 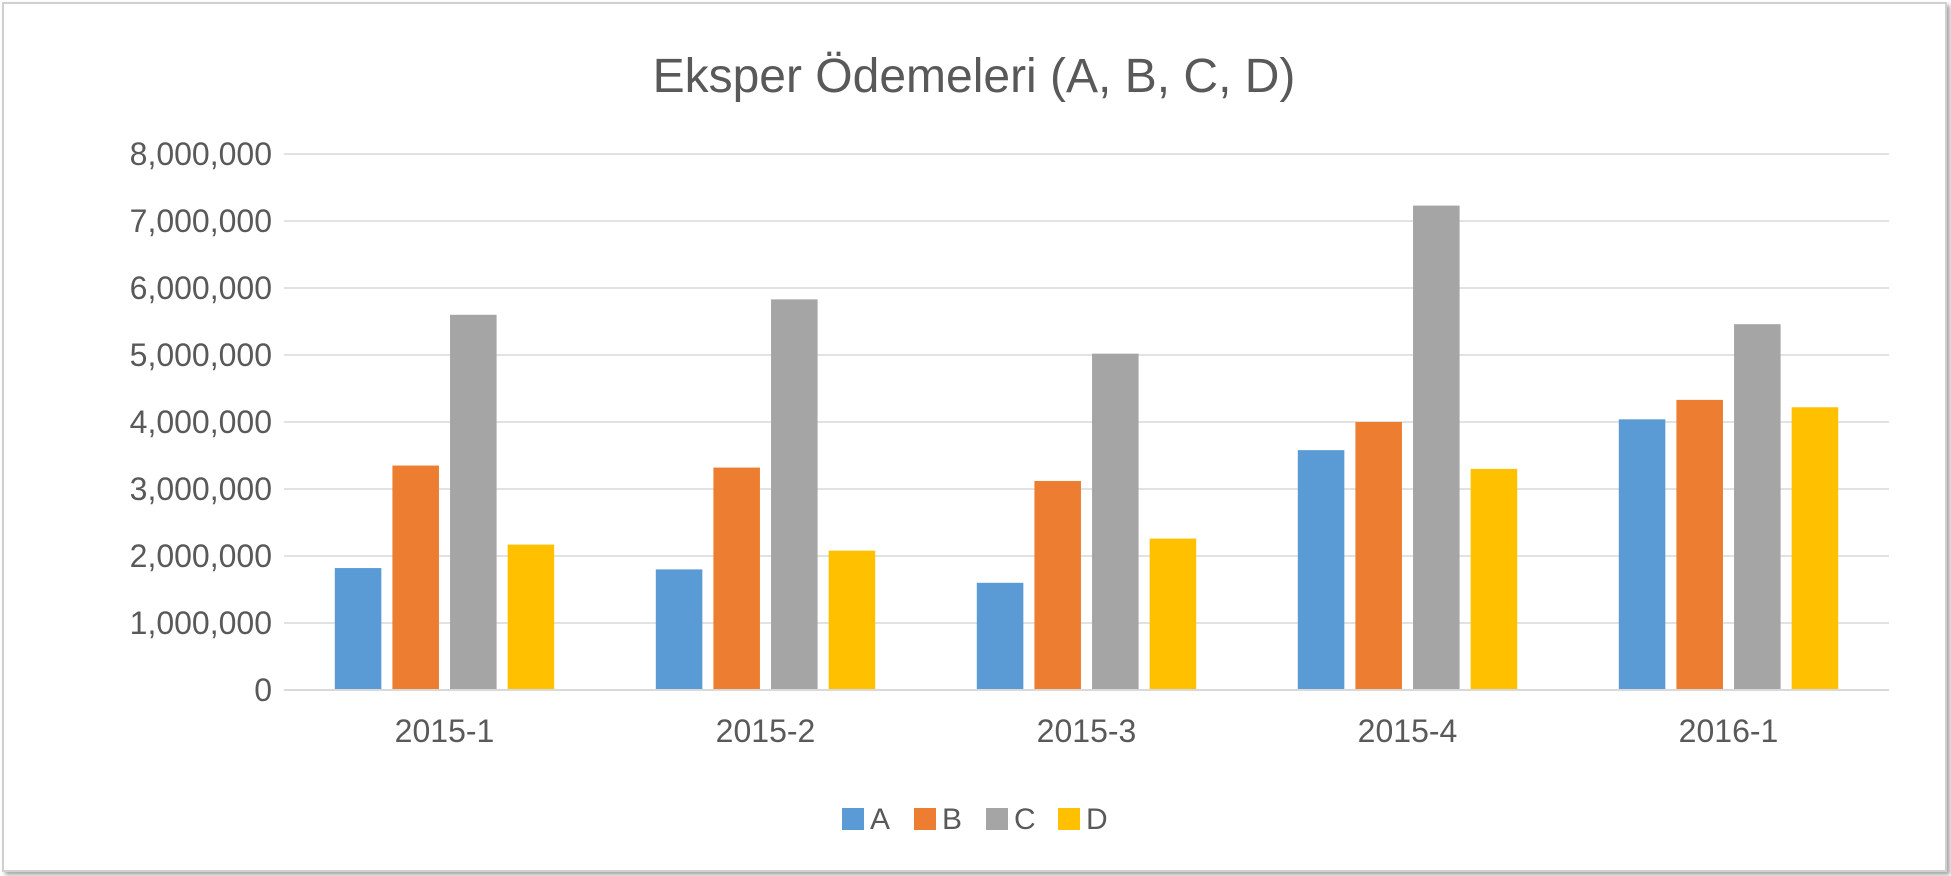 What do you see at coordinates (201, 288) in the screenshot?
I see `y-tick-label: 6,000,000` at bounding box center [201, 288].